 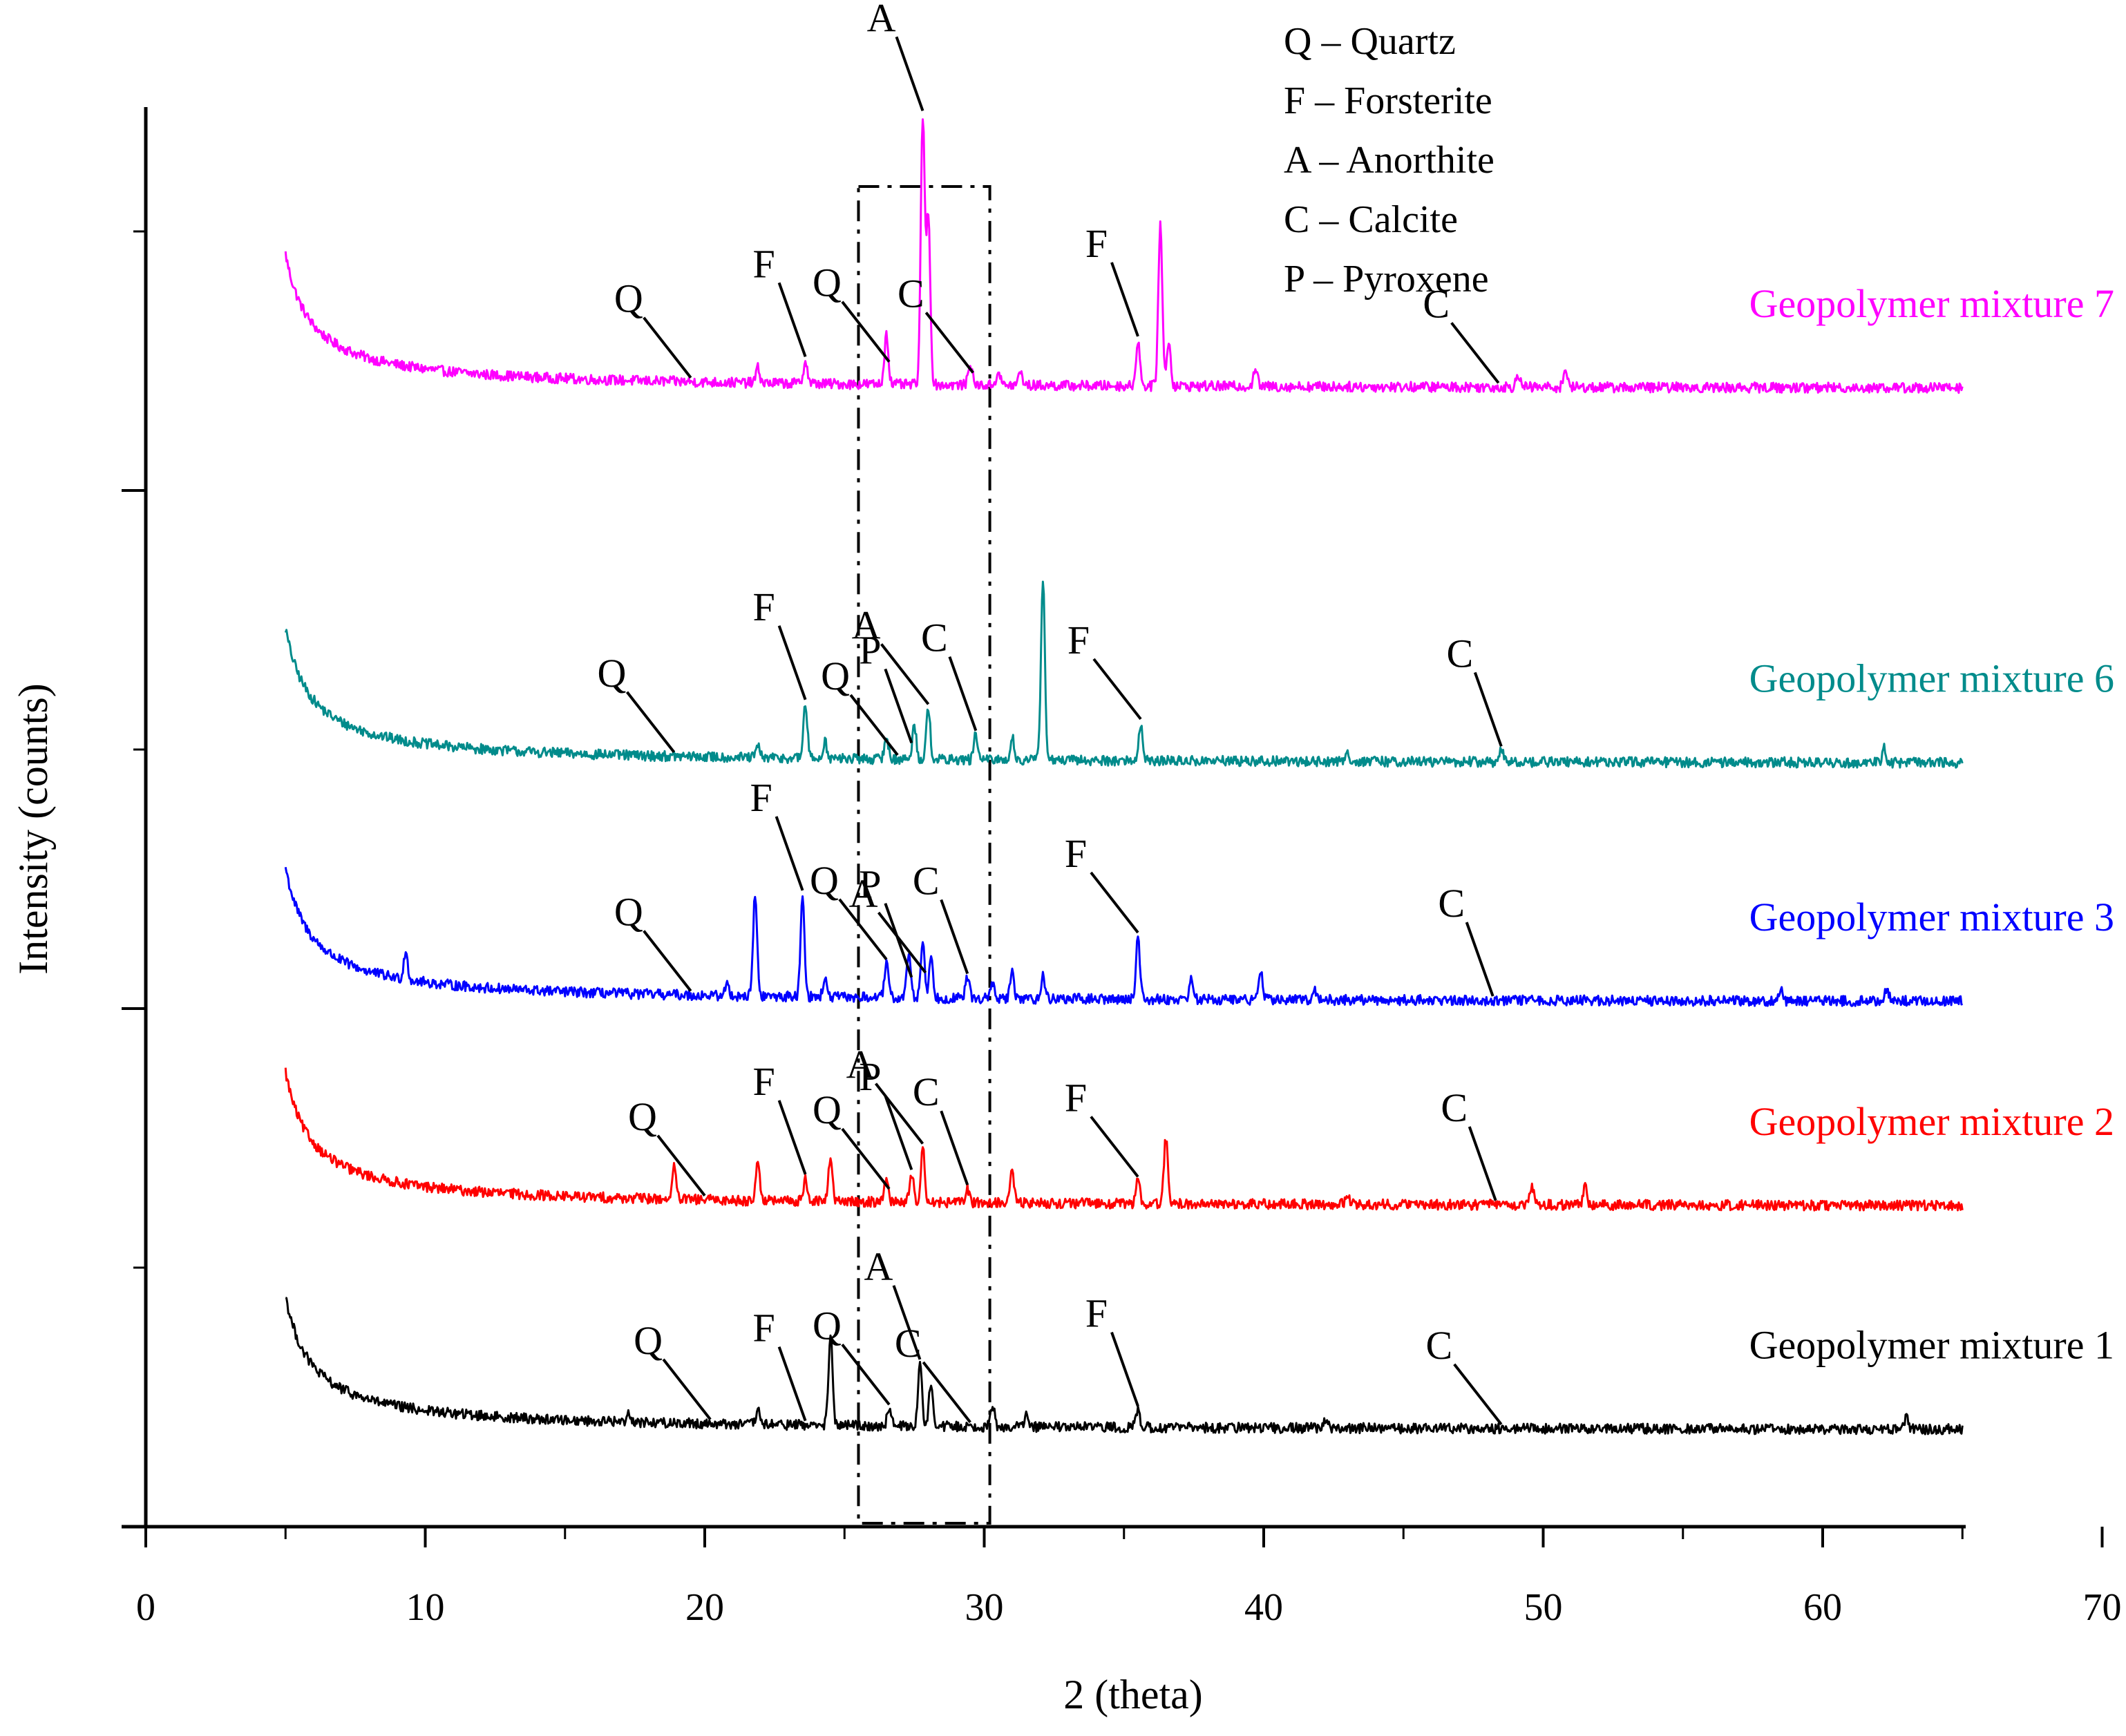 I want to click on x-ticks: 0 10 20 30 40 50 60 70, so click(x=1129, y=1578).